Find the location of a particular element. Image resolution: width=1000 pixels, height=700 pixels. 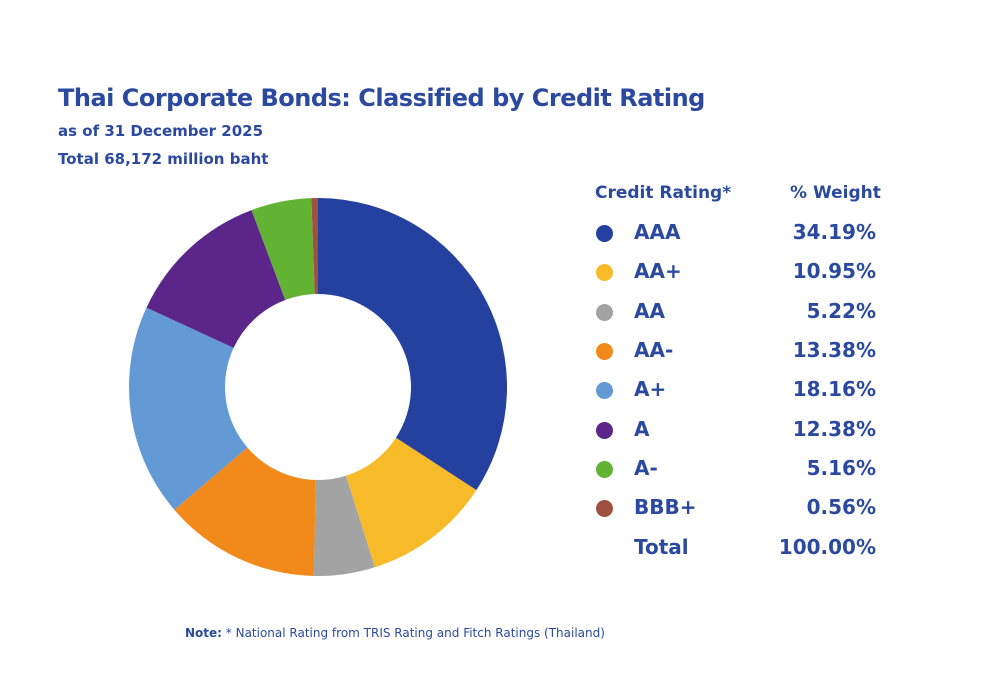

donut-slice-aa-minus is located at coordinates (245, 511).